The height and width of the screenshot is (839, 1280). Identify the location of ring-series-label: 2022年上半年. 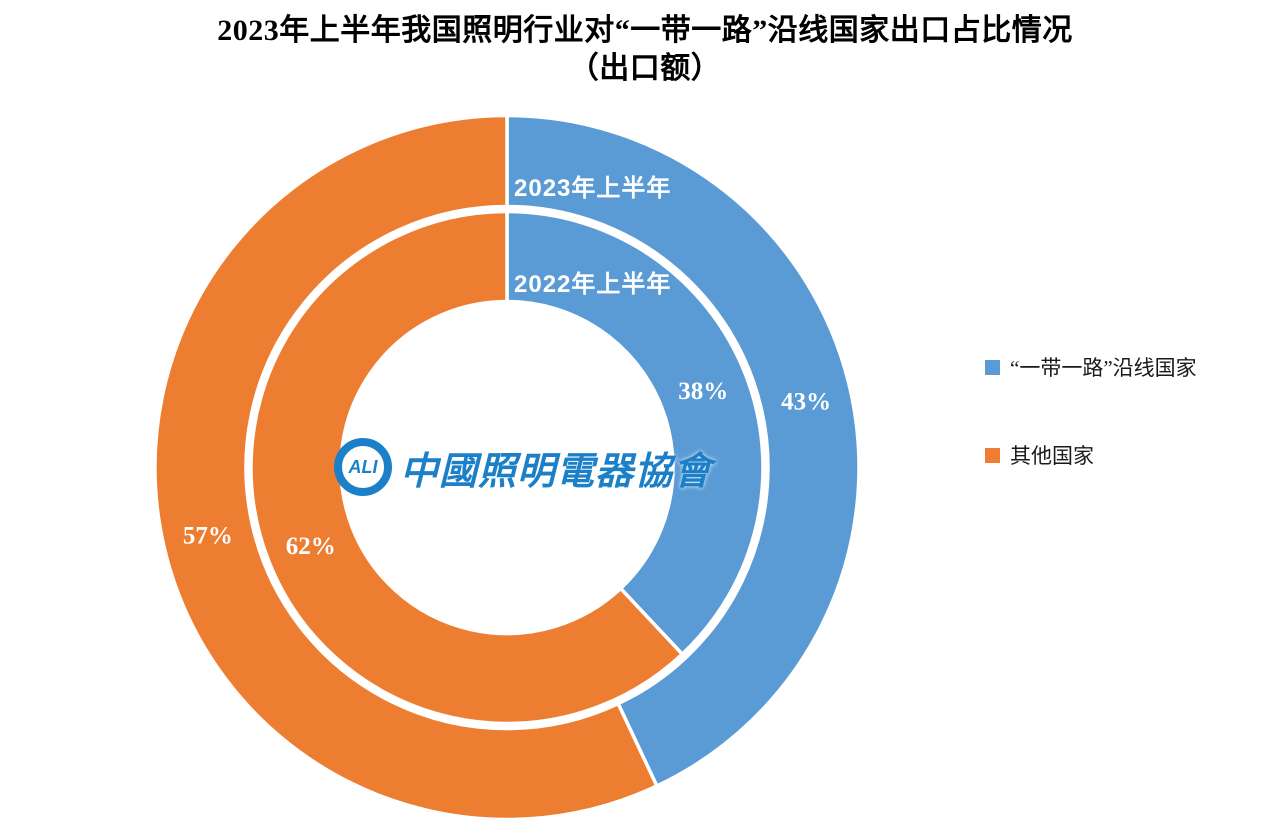
(592, 284).